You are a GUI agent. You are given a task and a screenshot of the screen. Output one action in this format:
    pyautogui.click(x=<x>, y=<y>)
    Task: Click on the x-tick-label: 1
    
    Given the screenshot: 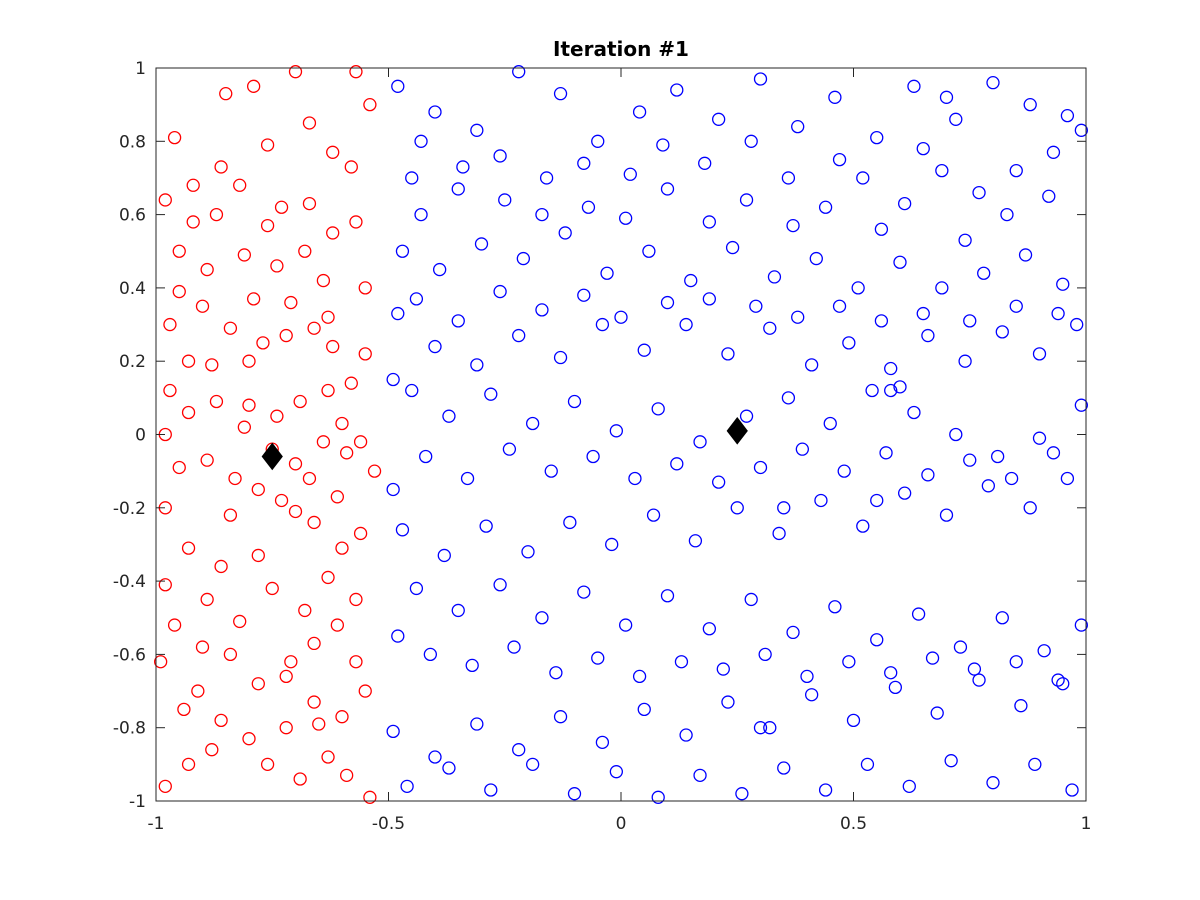 What is the action you would take?
    pyautogui.click(x=1086, y=824)
    